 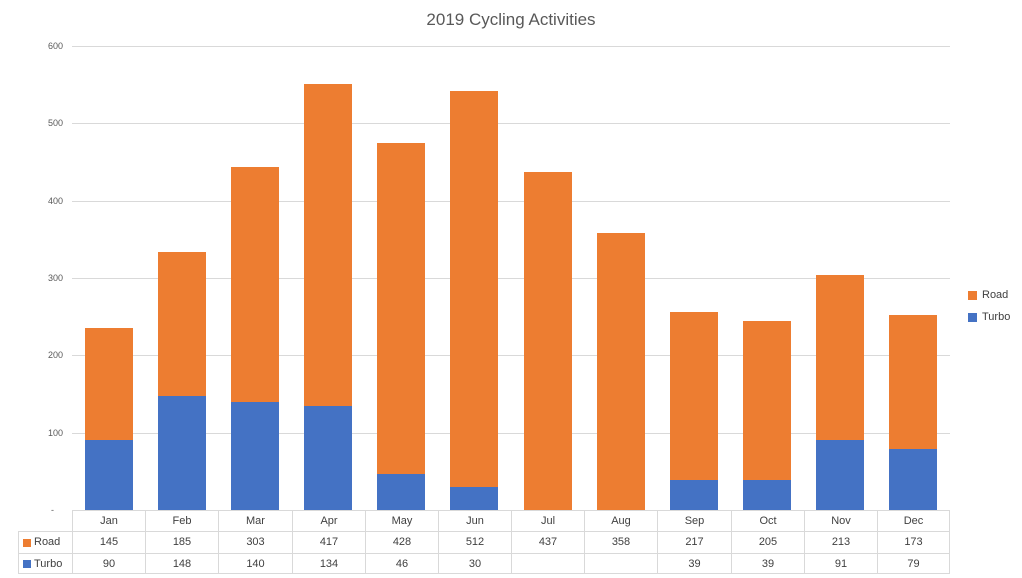 I want to click on y-axis-tick-label: 600, so click(x=55, y=46).